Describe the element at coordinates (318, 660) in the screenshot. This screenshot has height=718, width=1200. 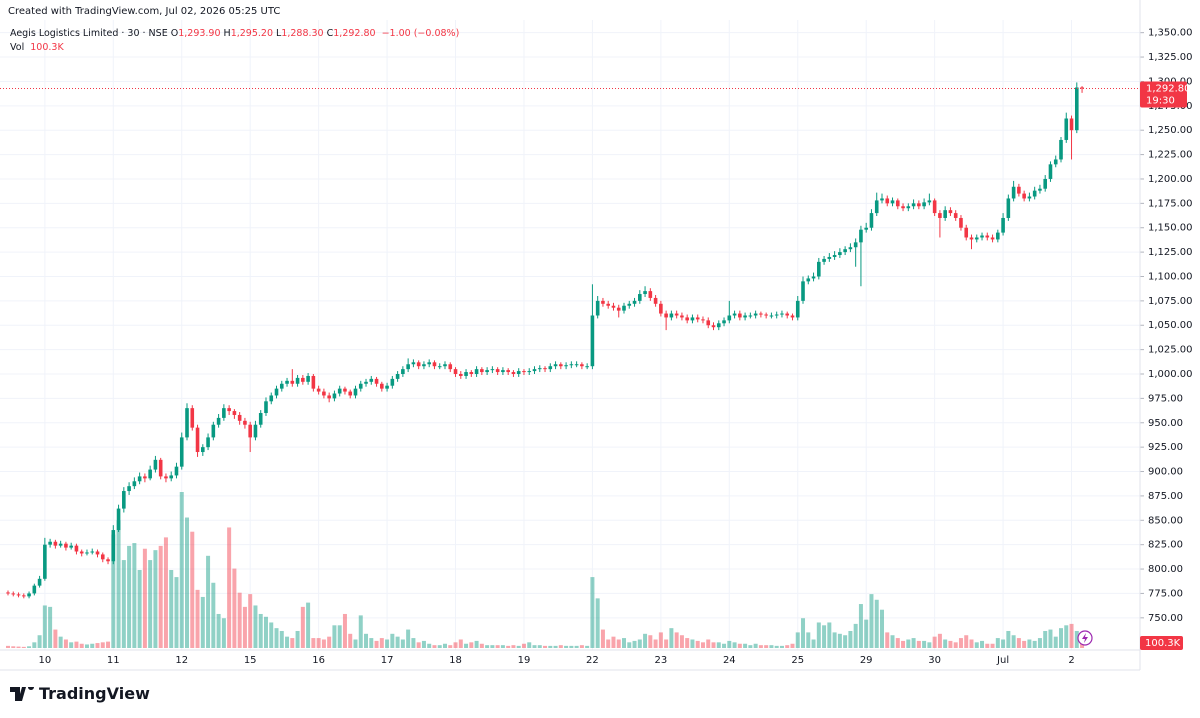
I see `x-tick-label: 16` at that location.